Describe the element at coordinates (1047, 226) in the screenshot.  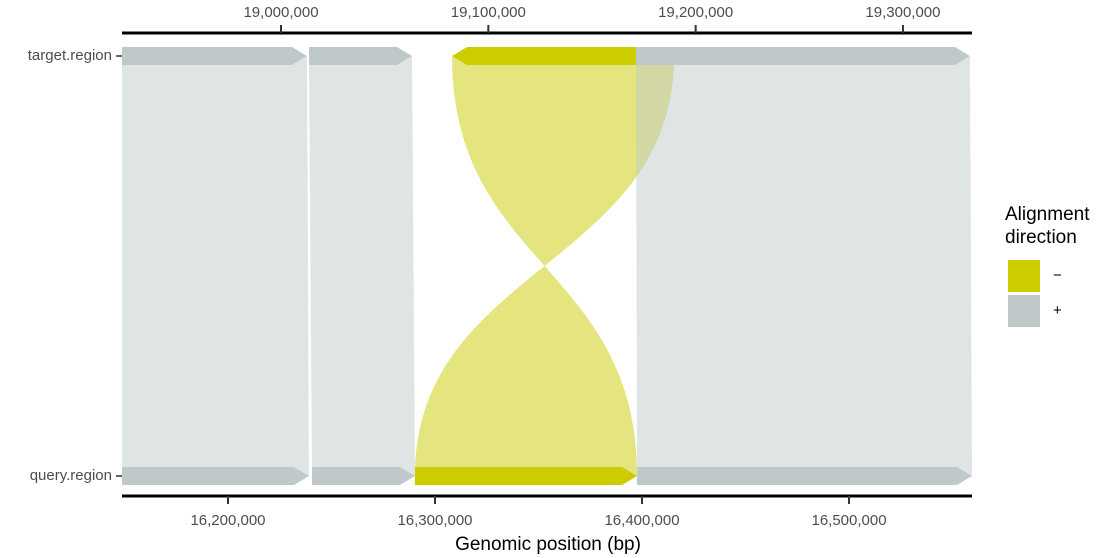
I see `legend-title: Alignment direction` at that location.